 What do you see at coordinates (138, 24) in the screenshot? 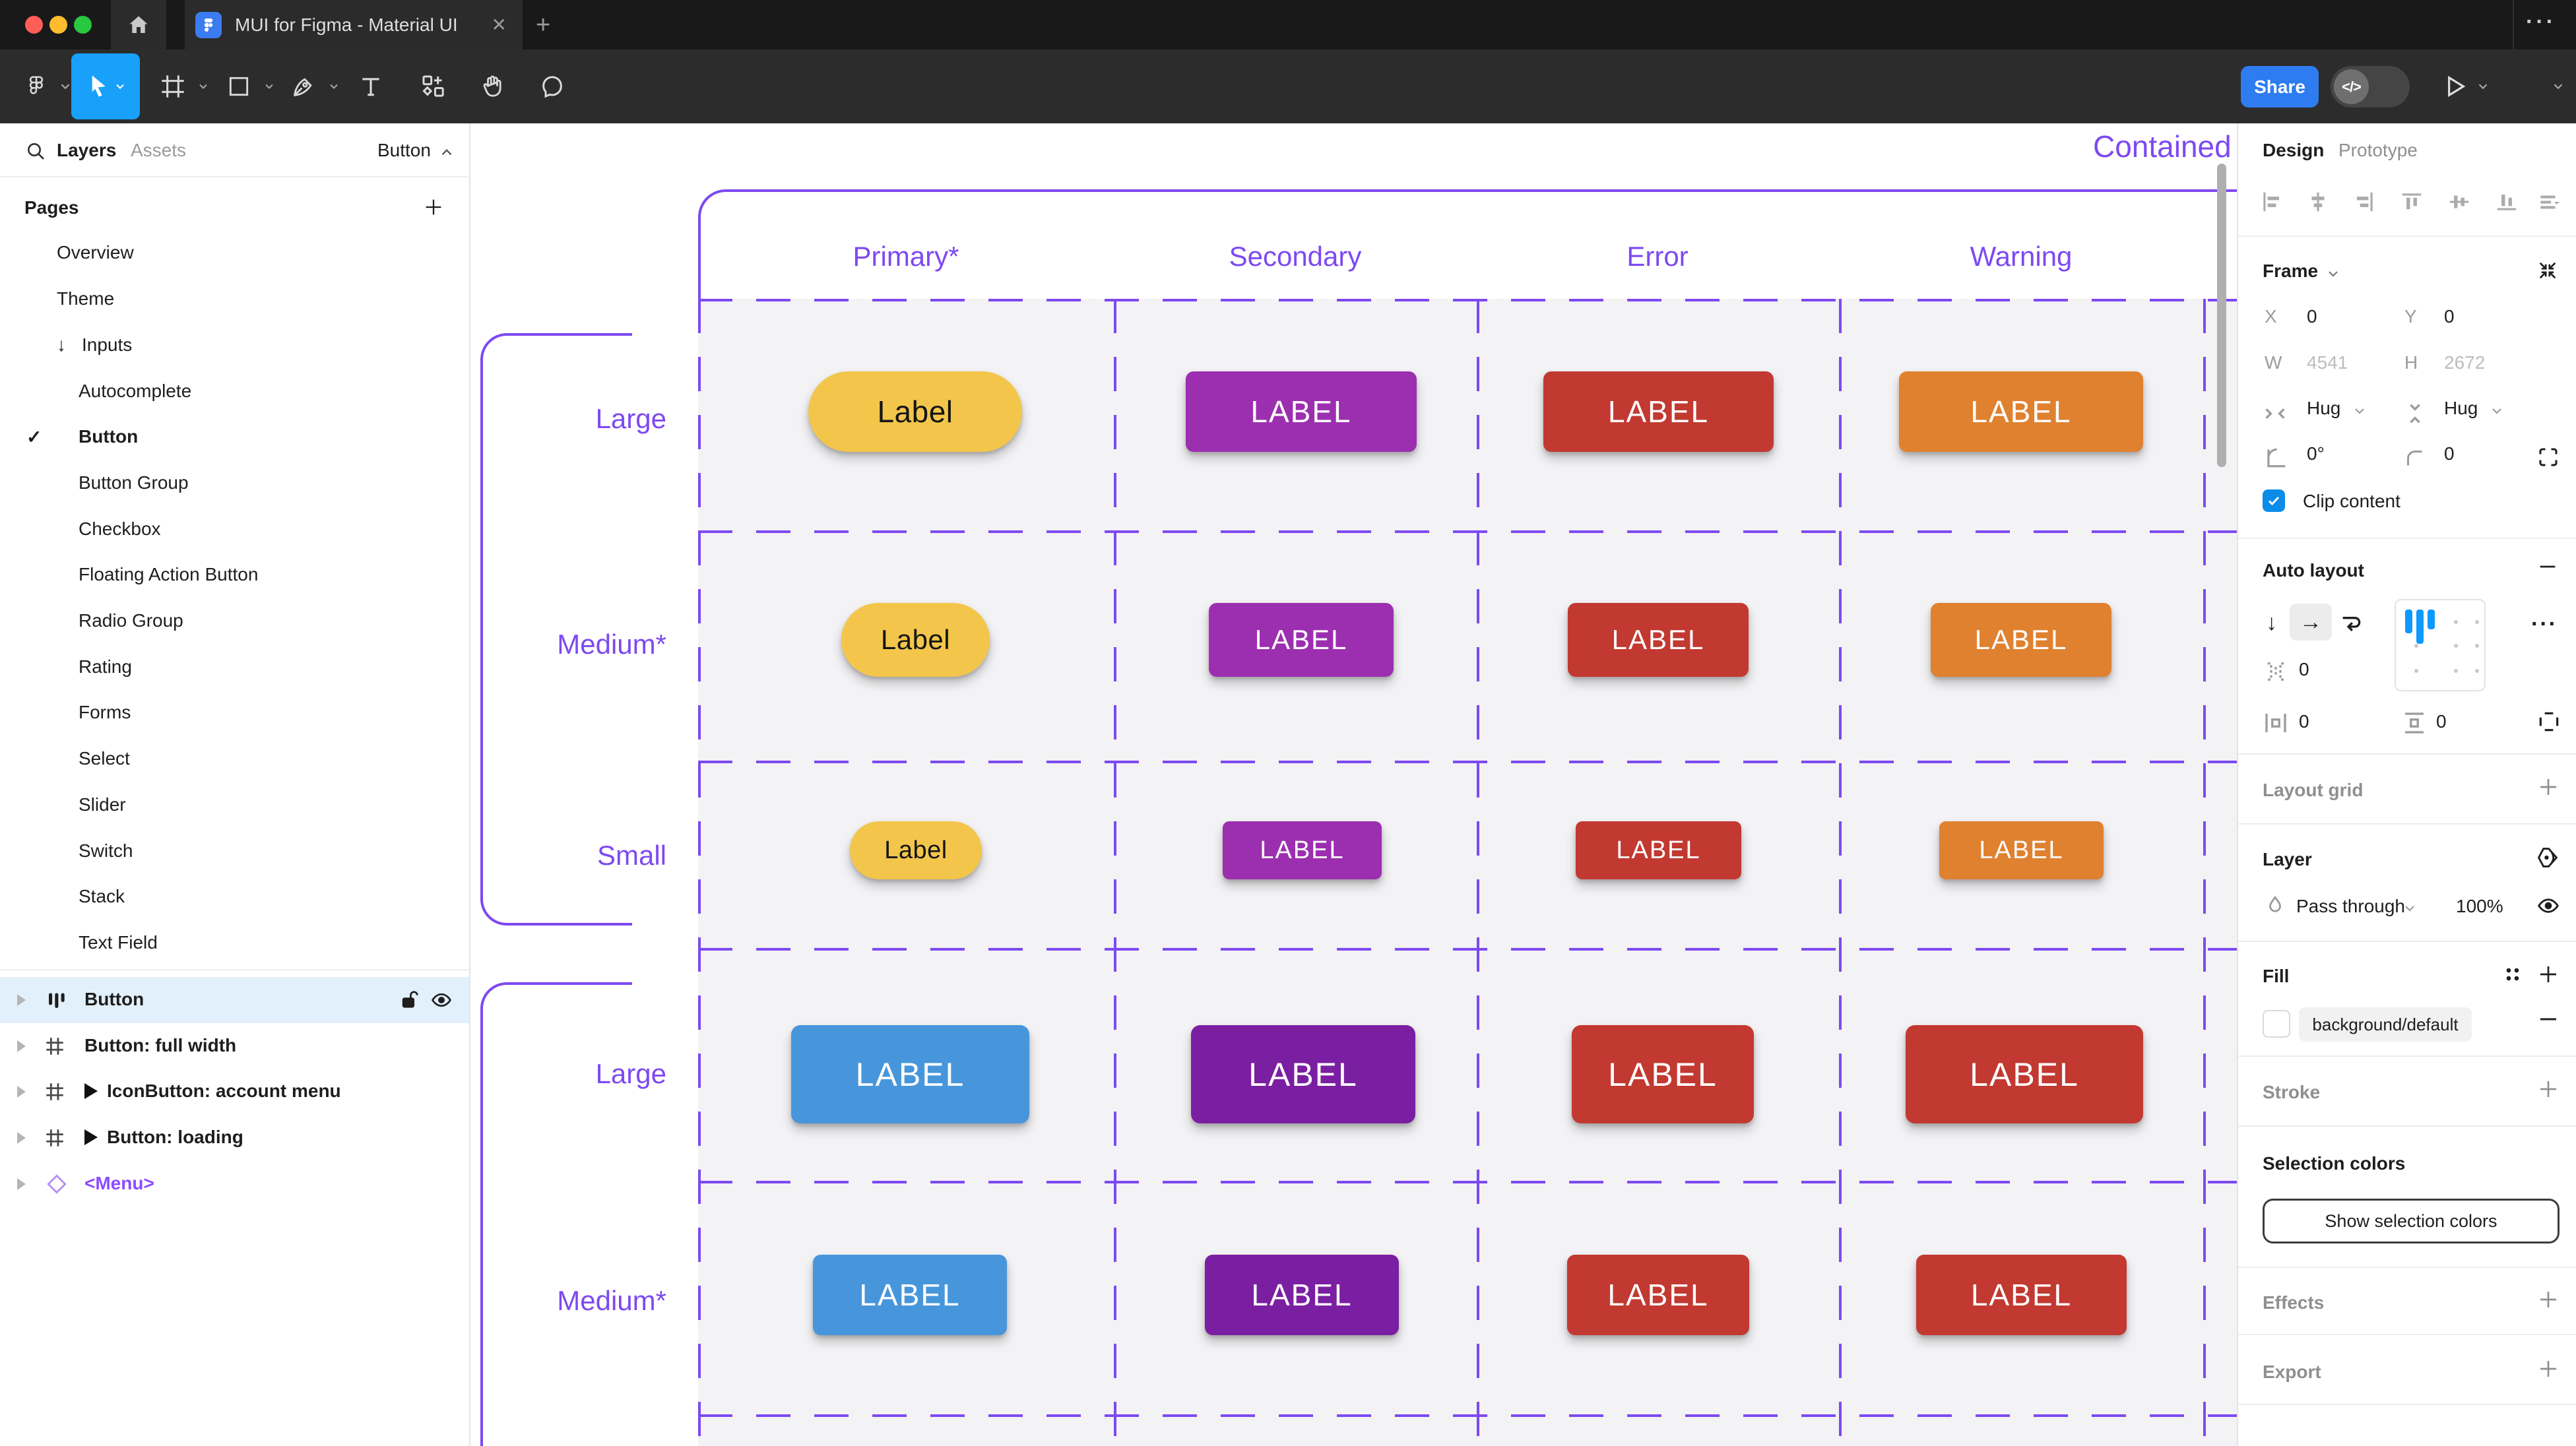
I see `home-button` at bounding box center [138, 24].